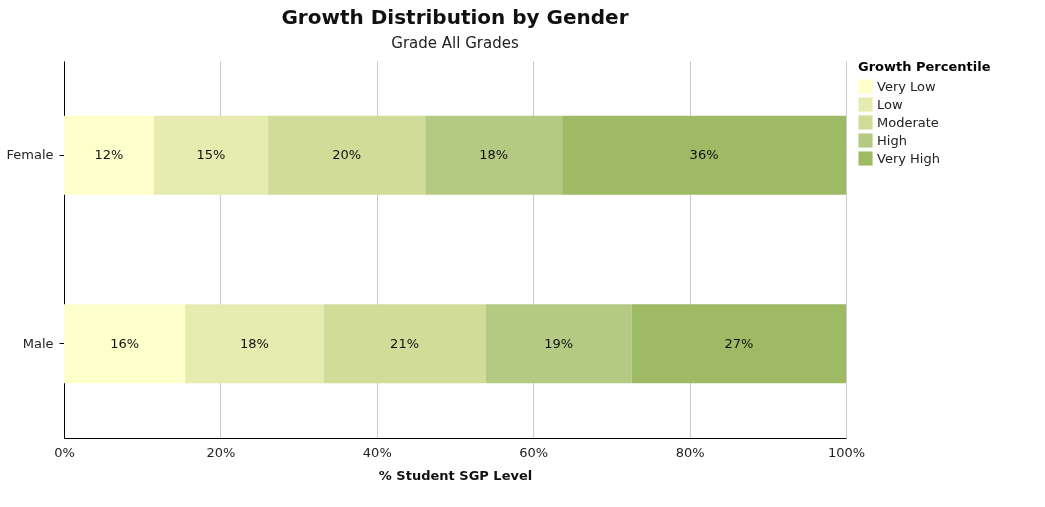 The image size is (1045, 507). I want to click on data-label: 19%, so click(559, 343).